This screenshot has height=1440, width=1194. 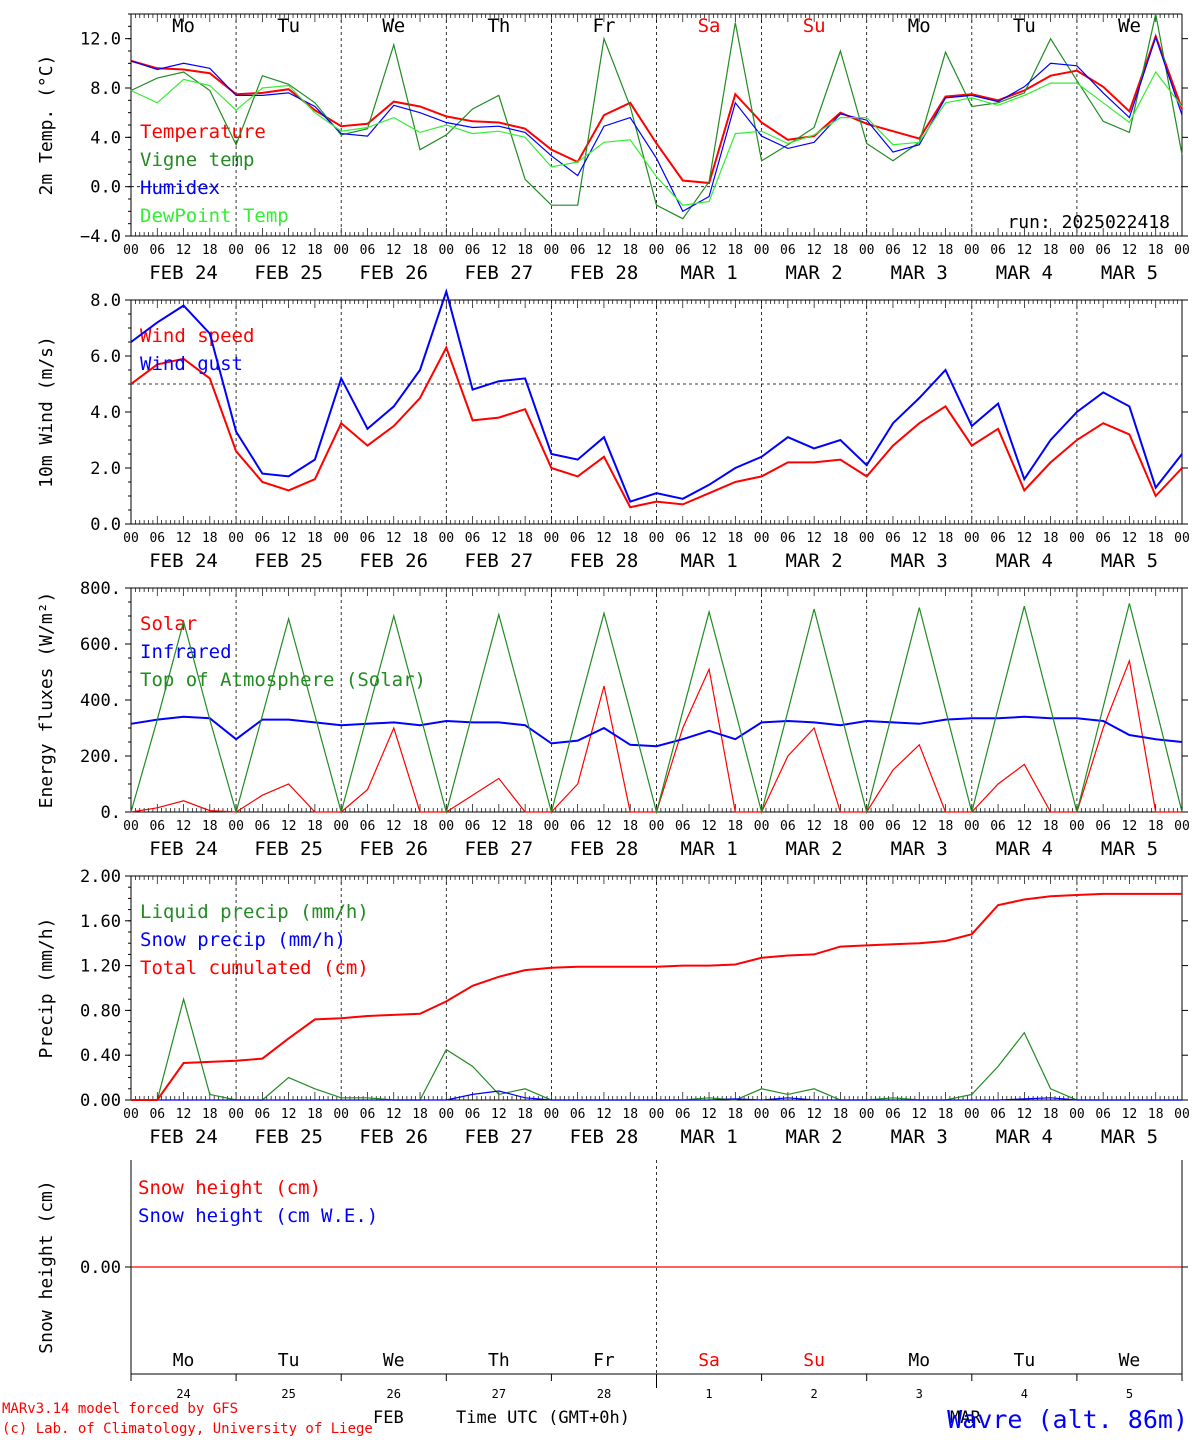 I want to click on y-tick-label: 6.0, so click(x=105, y=357).